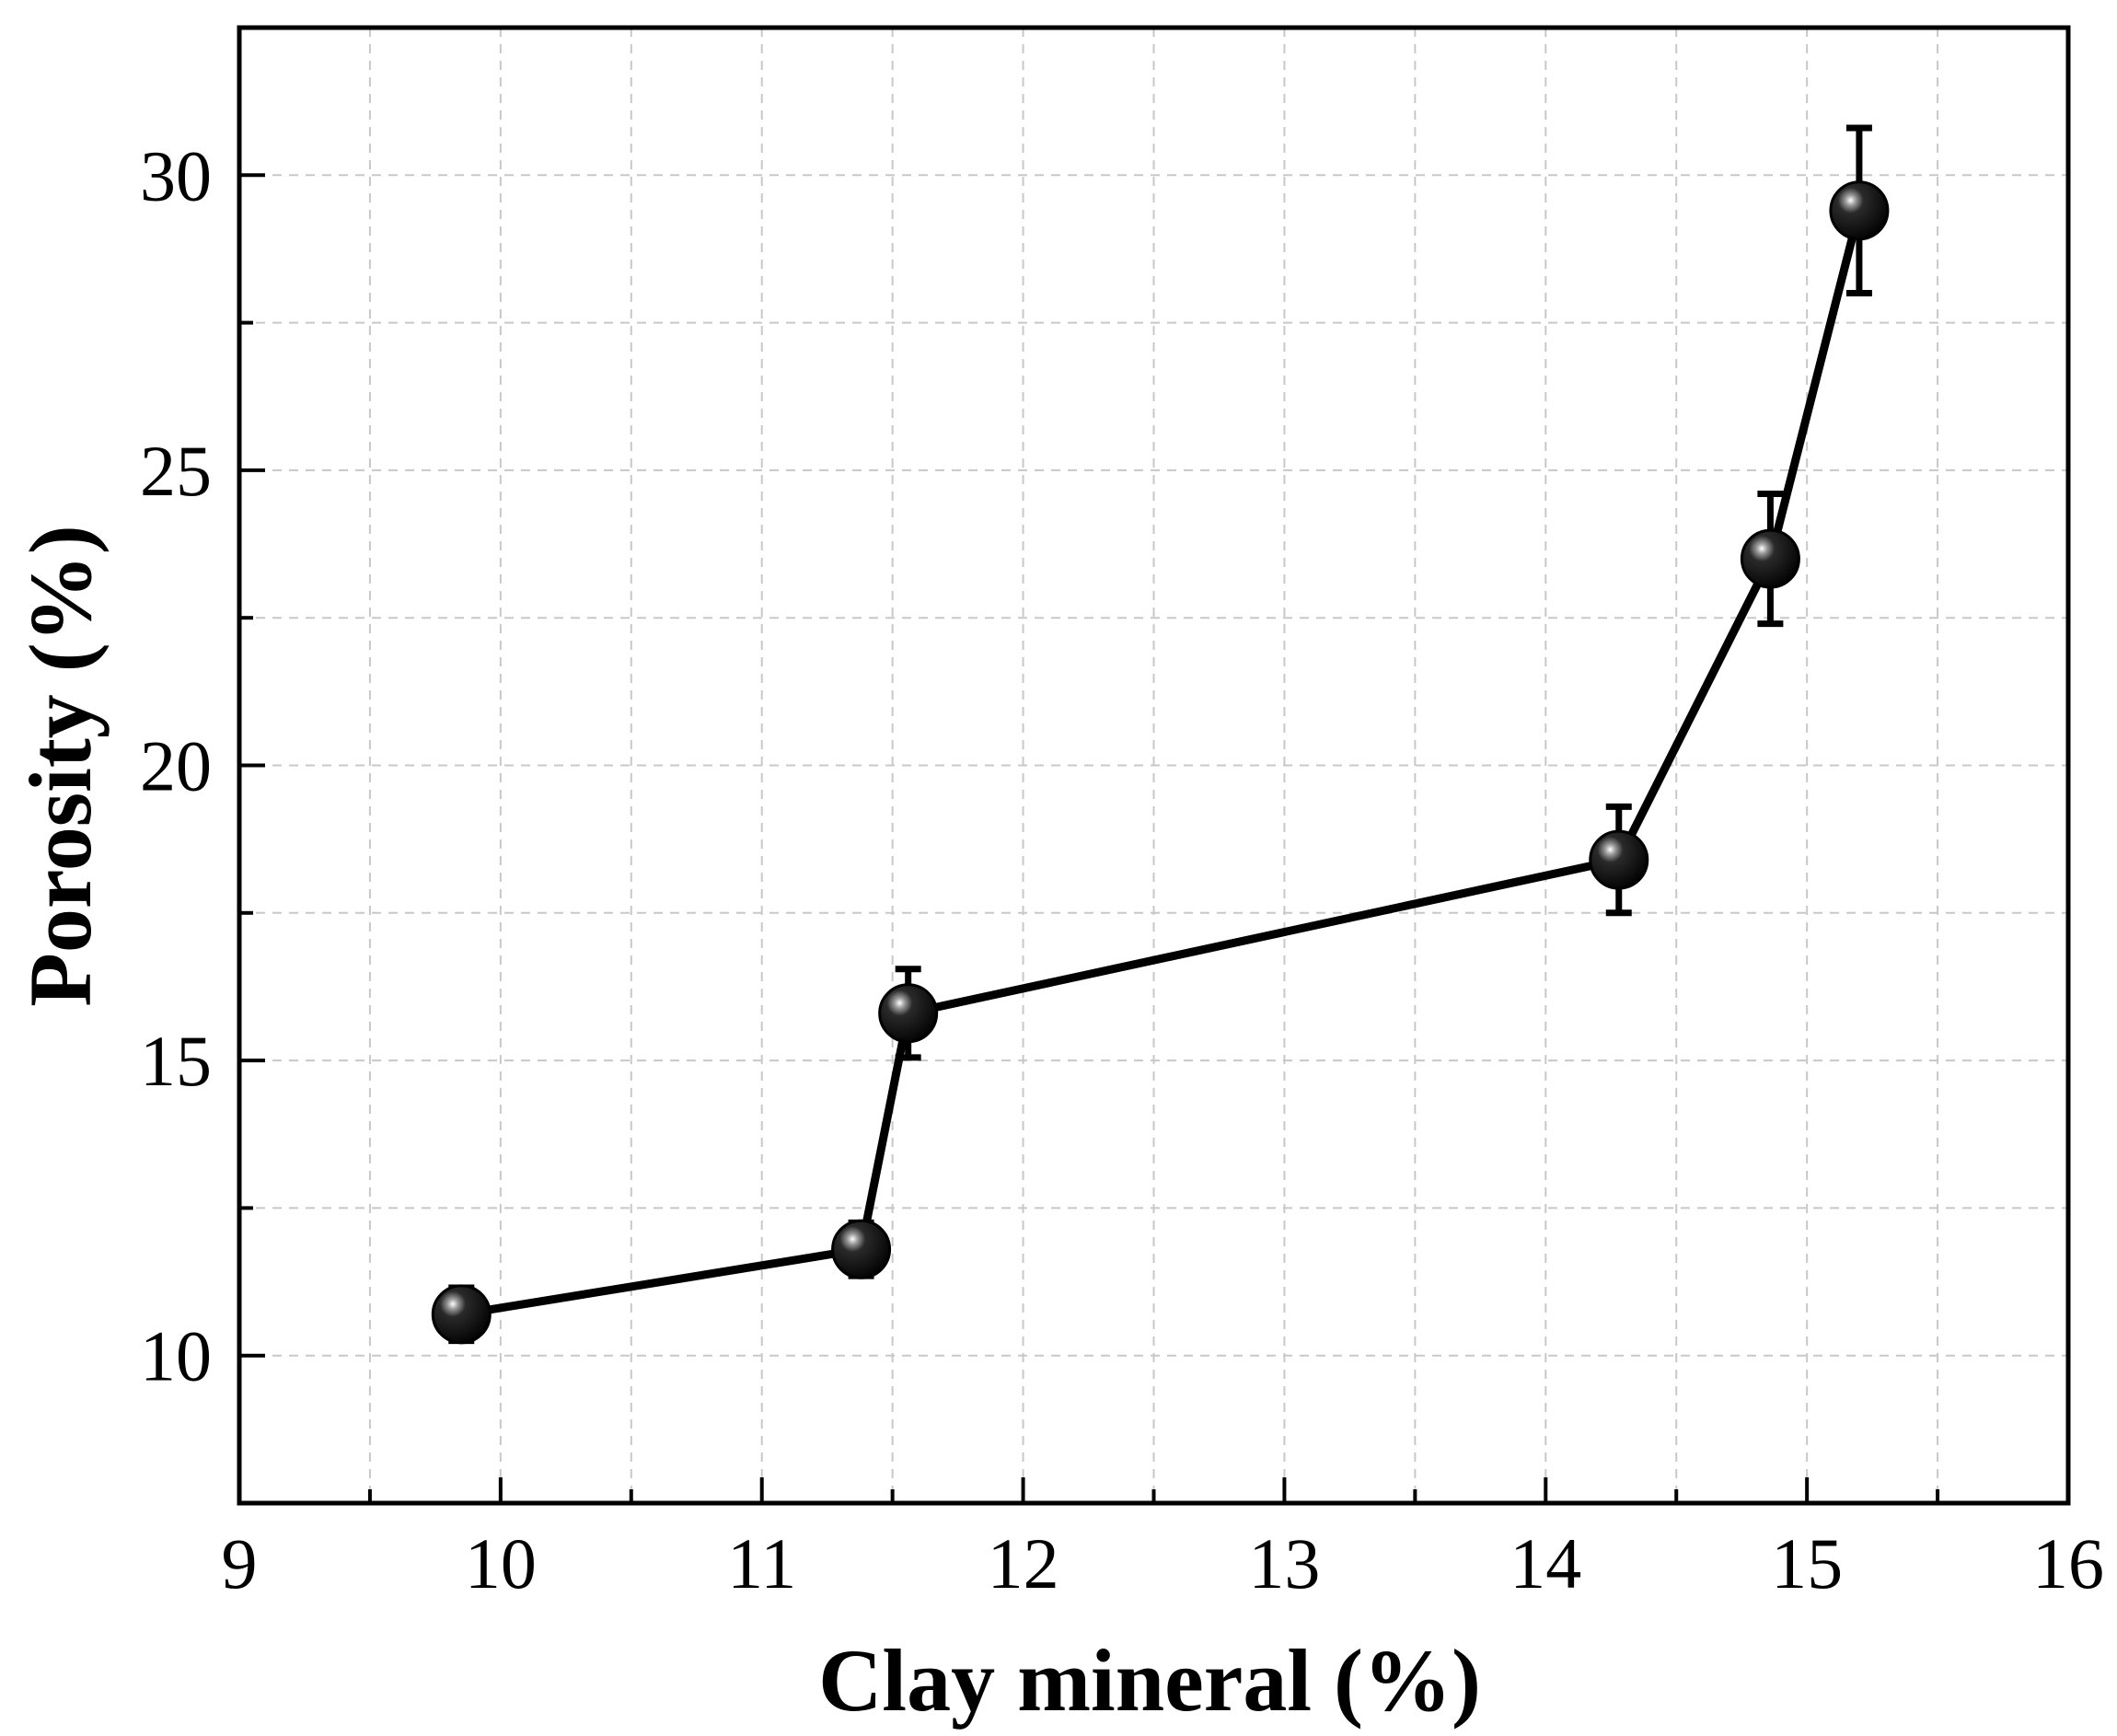  What do you see at coordinates (176, 1356) in the screenshot?
I see `y-tick-label: 10` at bounding box center [176, 1356].